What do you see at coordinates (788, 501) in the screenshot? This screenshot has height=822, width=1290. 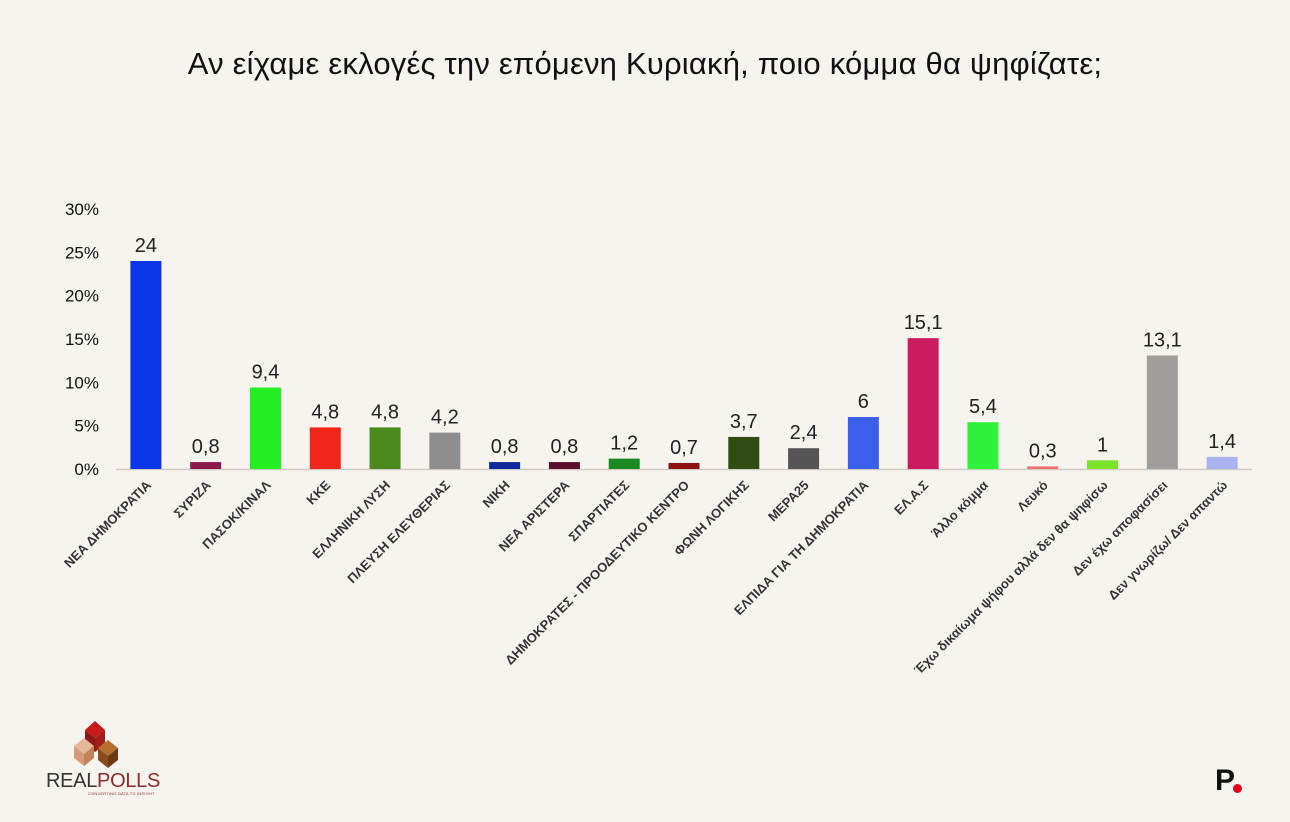 I see `category-label-12: ΜΕΡΑ25` at bounding box center [788, 501].